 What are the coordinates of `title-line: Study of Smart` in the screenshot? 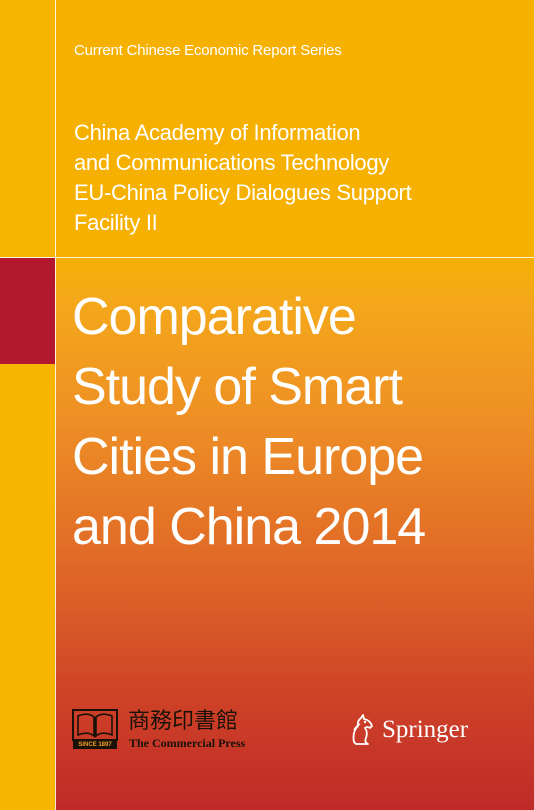 It's located at (237, 387).